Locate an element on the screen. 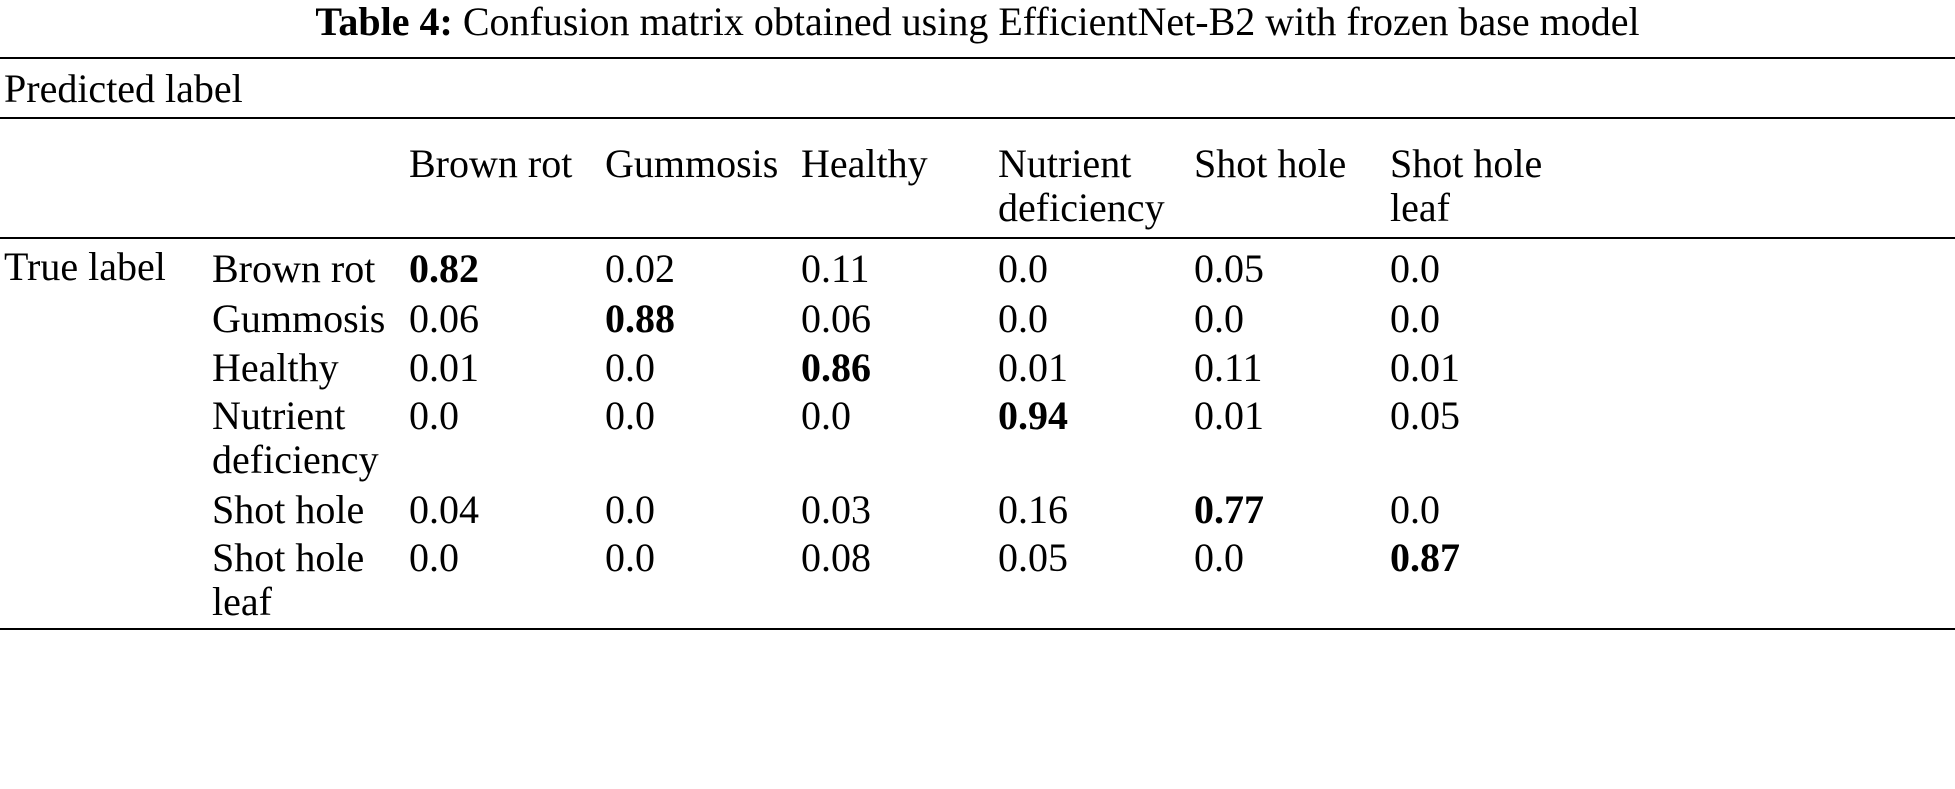 This screenshot has height=789, width=1955. row-label-line: Brown rot is located at coordinates (294, 268).